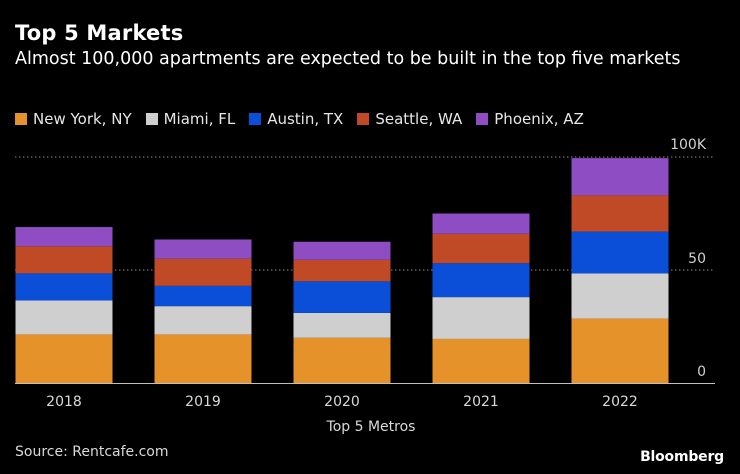 The width and height of the screenshot is (740, 474). What do you see at coordinates (342, 325) in the screenshot?
I see `bar-2020-miami-fl` at bounding box center [342, 325].